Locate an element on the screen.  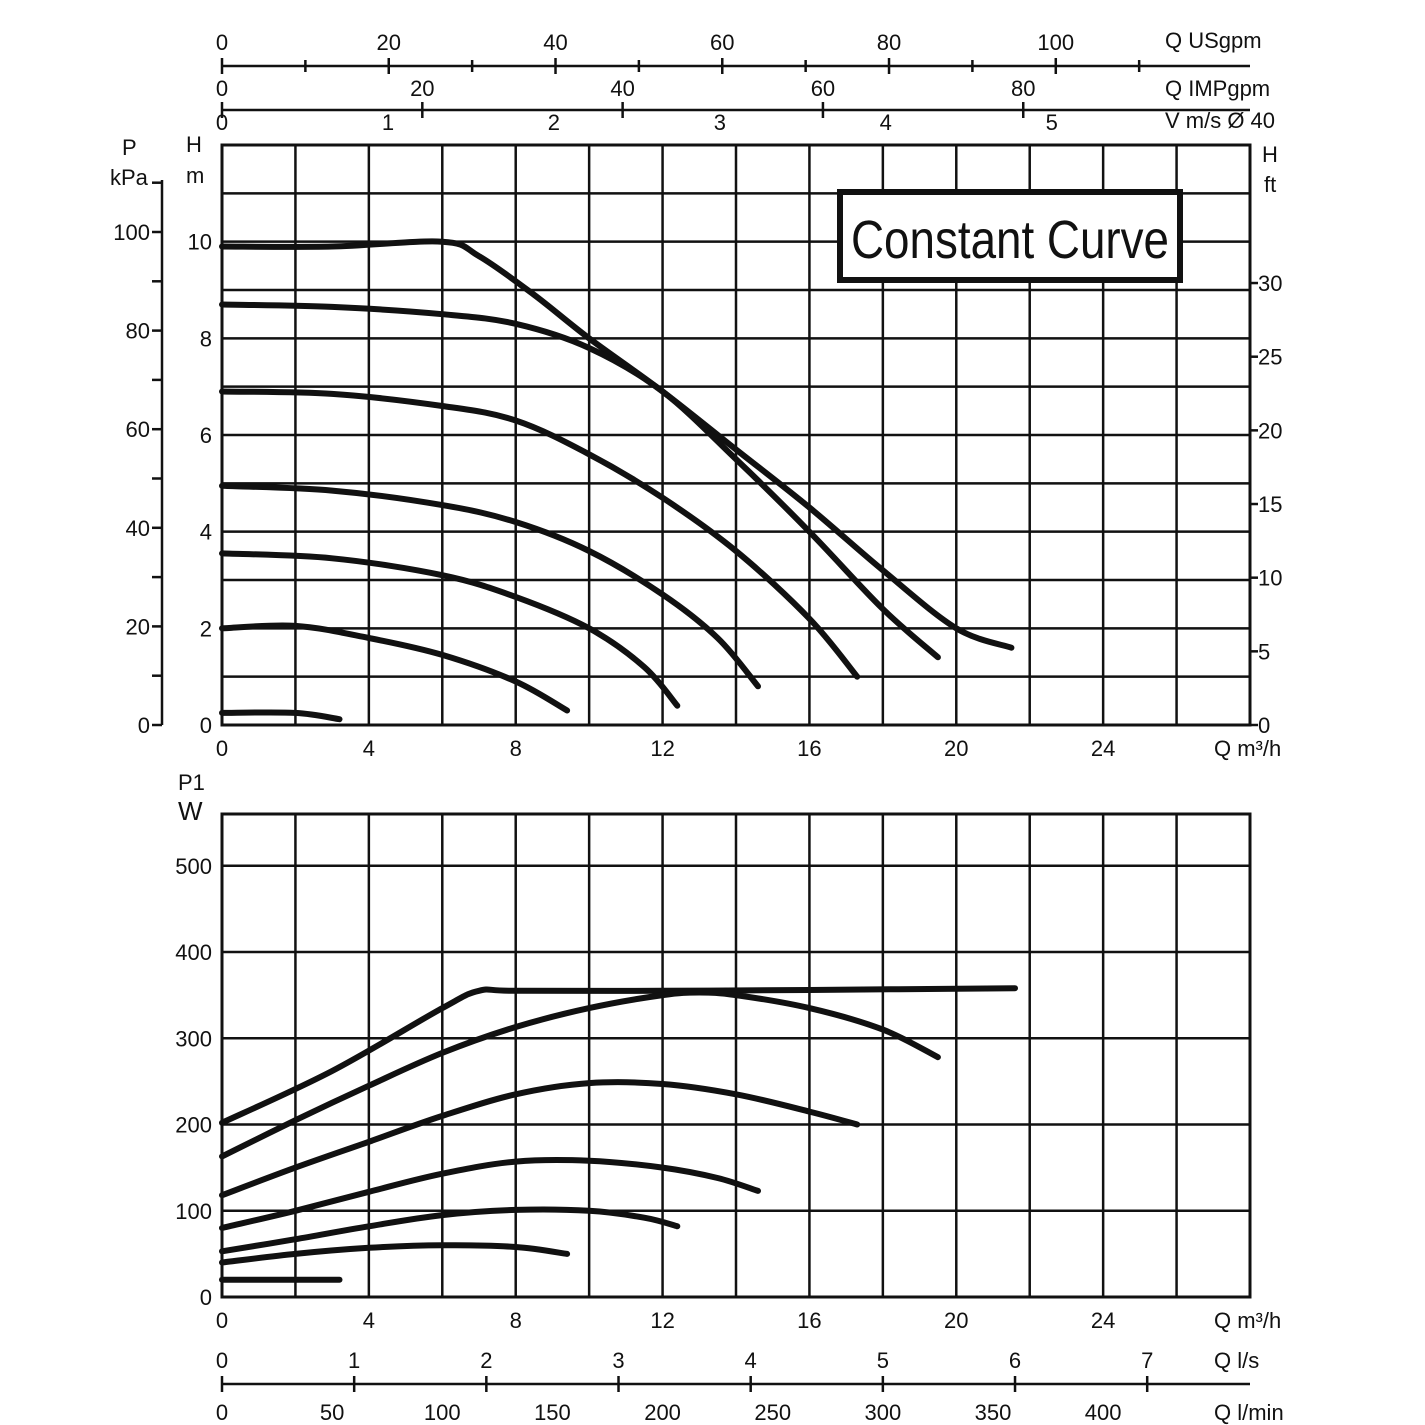
usgpm-tick-label: 100 is located at coordinates (1055, 42).